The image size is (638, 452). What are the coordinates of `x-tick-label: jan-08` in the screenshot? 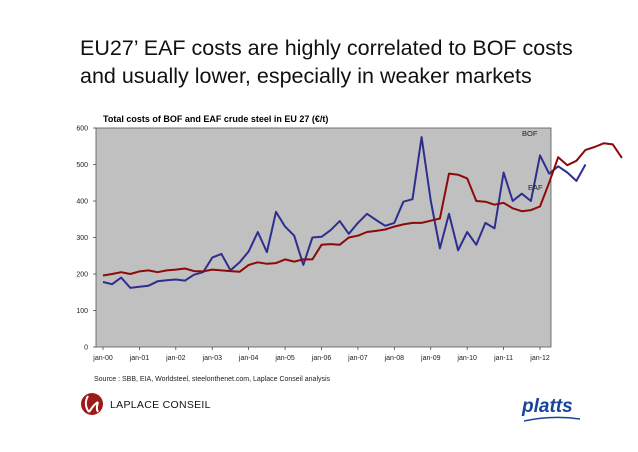 It's located at (394, 358).